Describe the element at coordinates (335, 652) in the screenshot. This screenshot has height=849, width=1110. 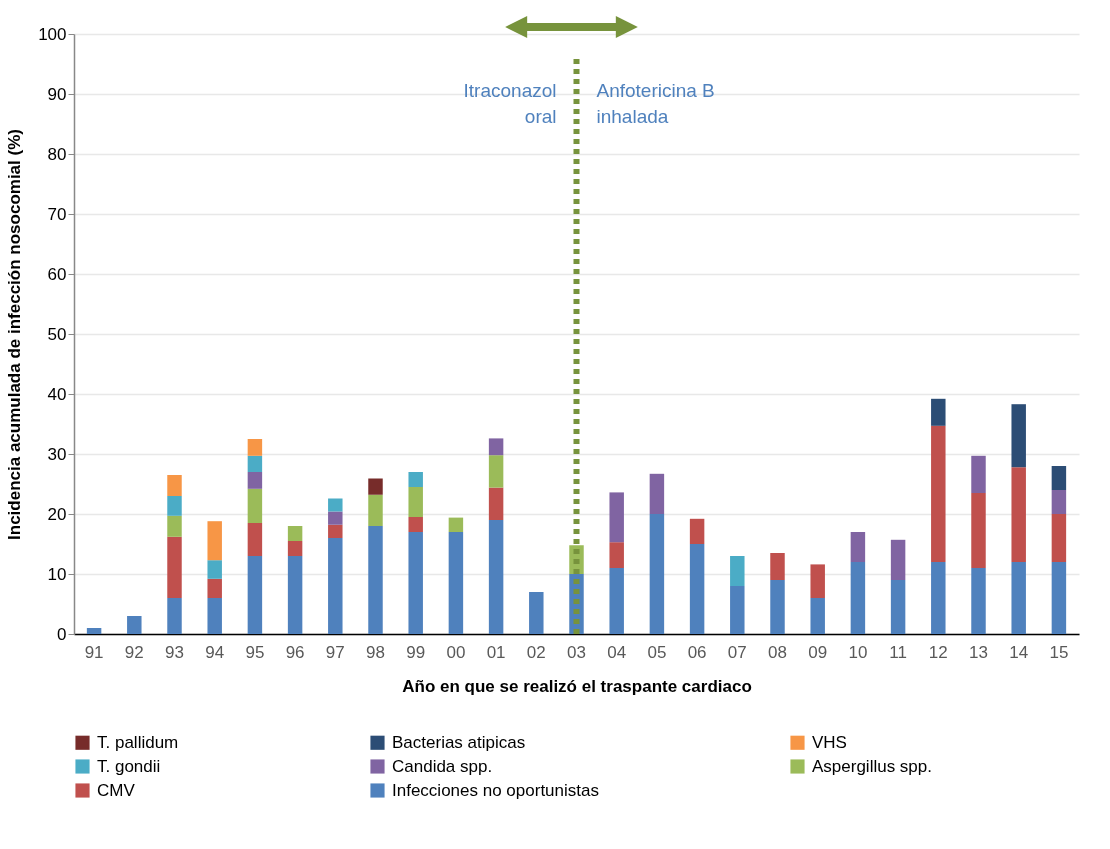
I see `x-tick-label: 97` at that location.